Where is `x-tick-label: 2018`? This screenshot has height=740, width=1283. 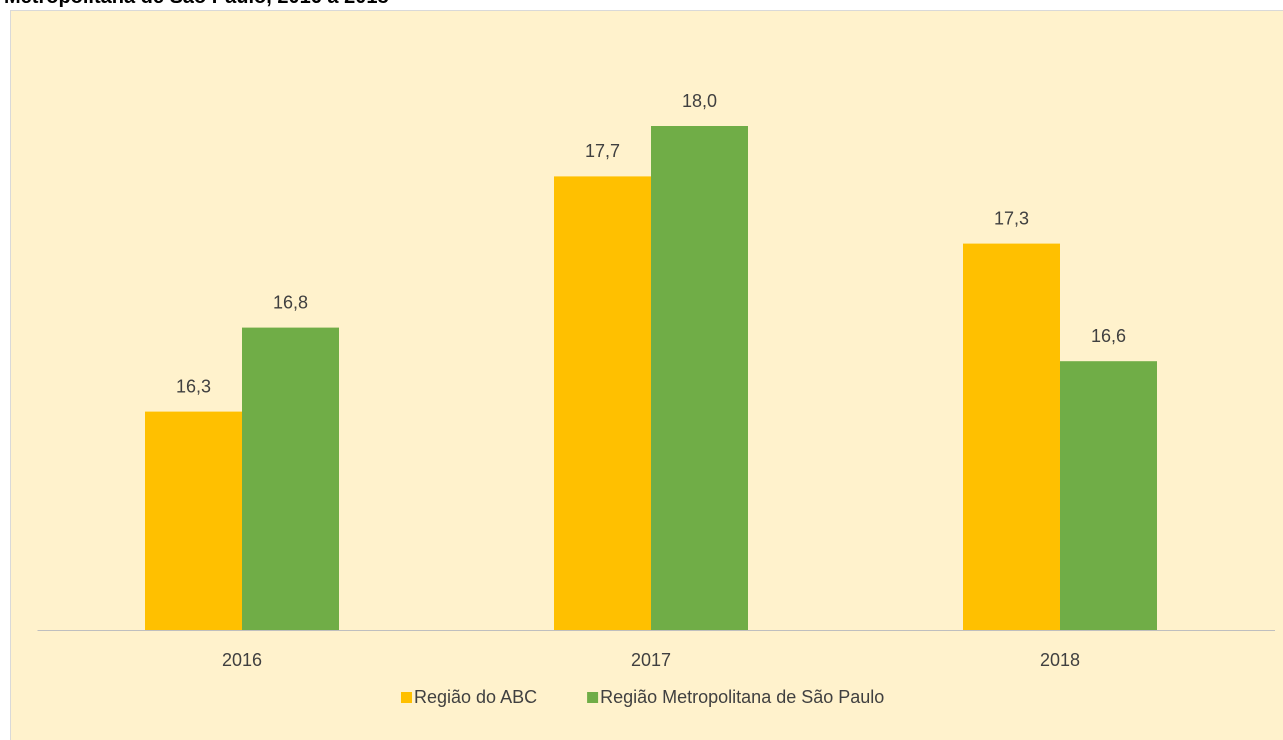 x-tick-label: 2018 is located at coordinates (1060, 660).